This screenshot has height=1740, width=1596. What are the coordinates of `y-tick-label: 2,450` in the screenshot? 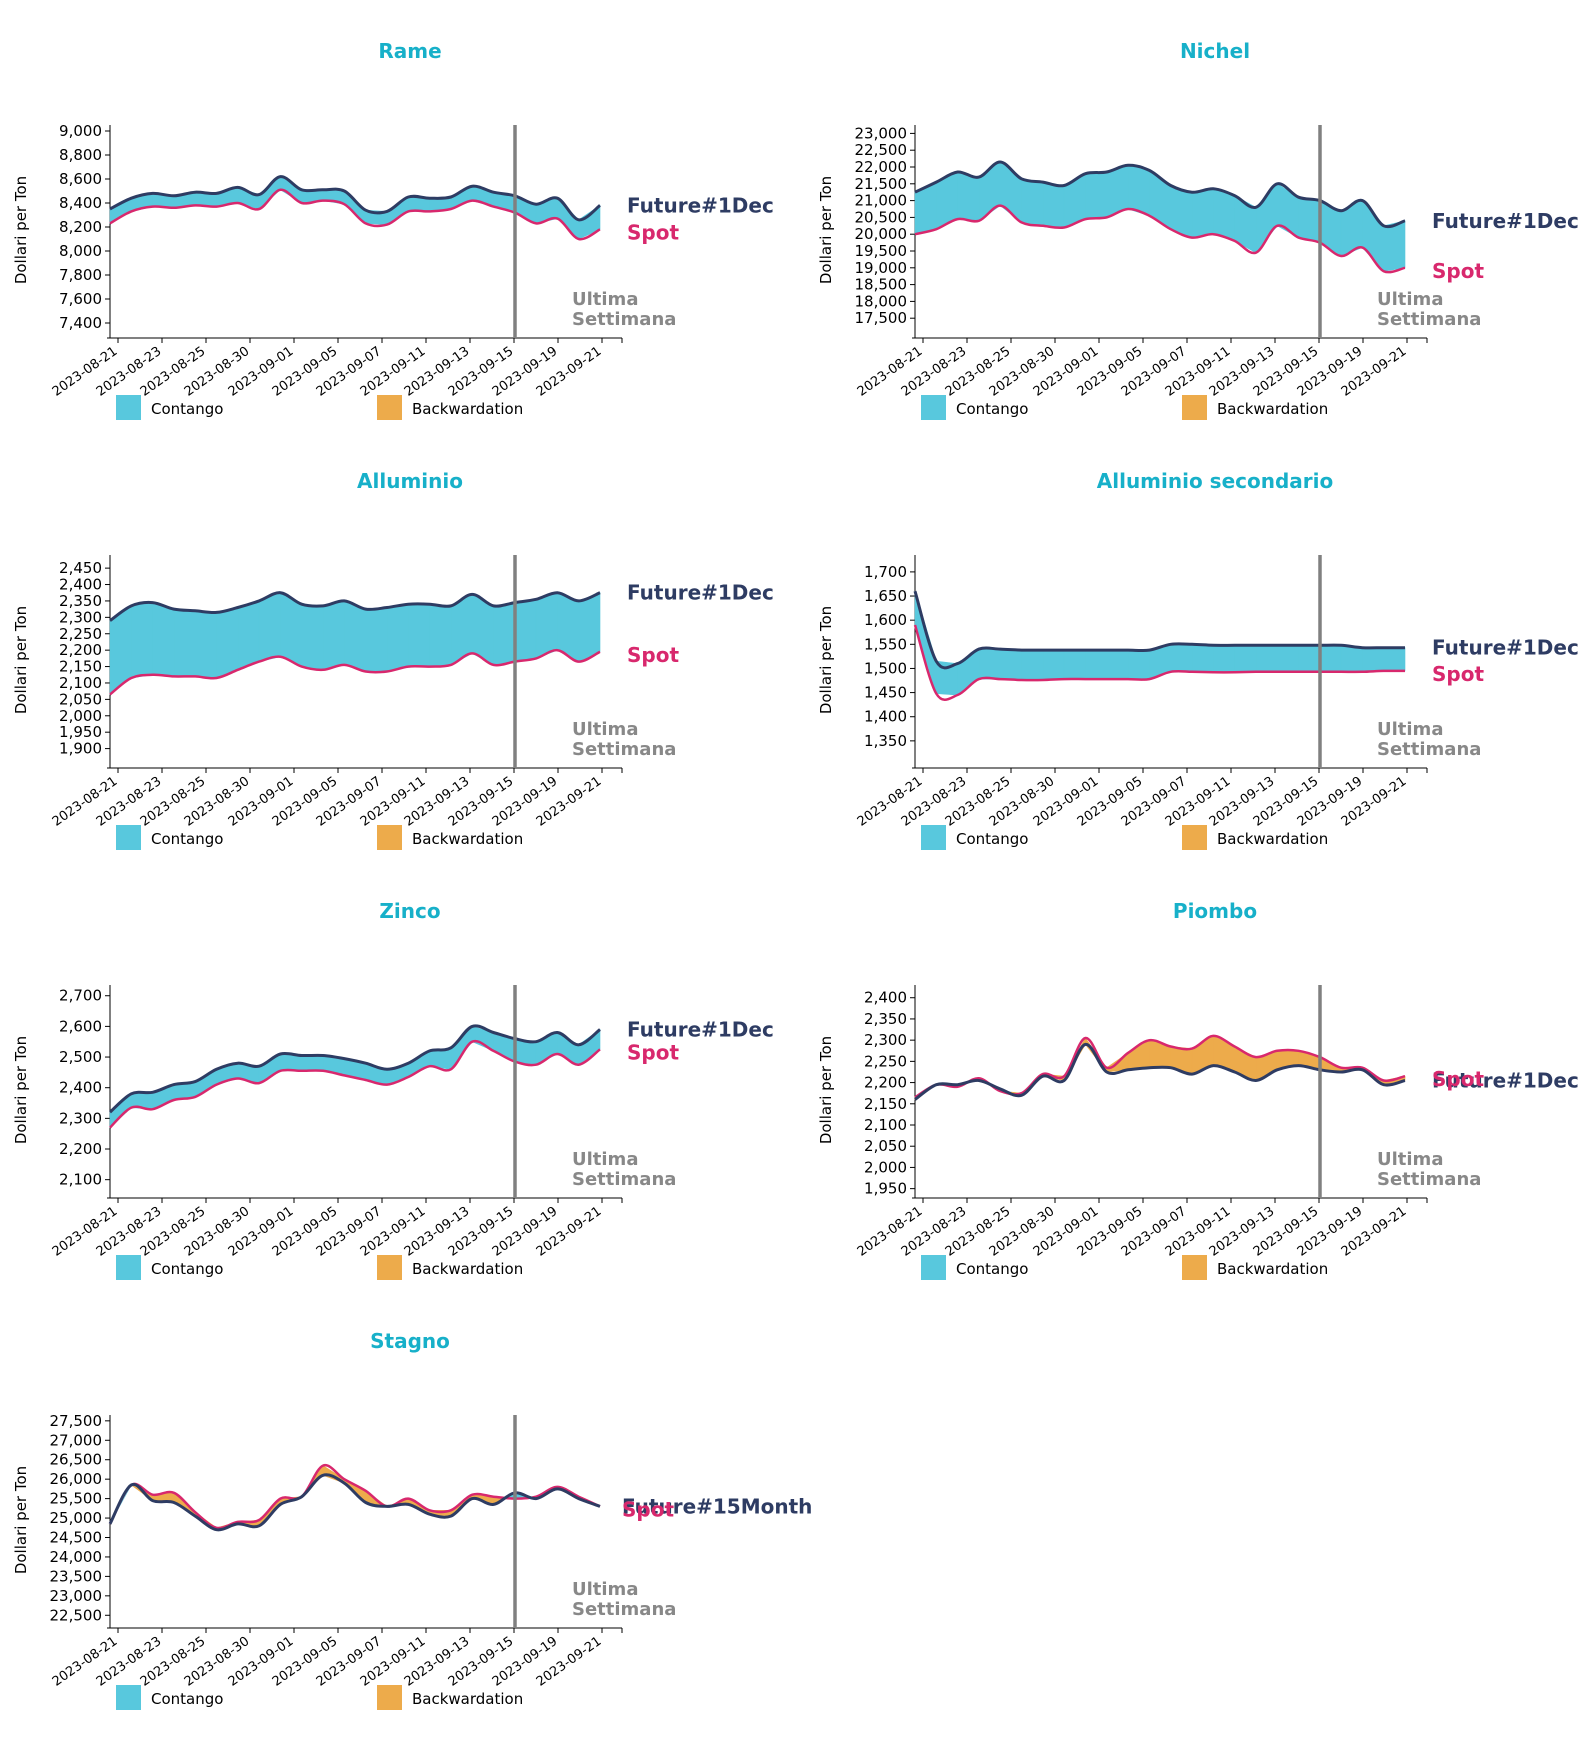 It's located at (80, 568).